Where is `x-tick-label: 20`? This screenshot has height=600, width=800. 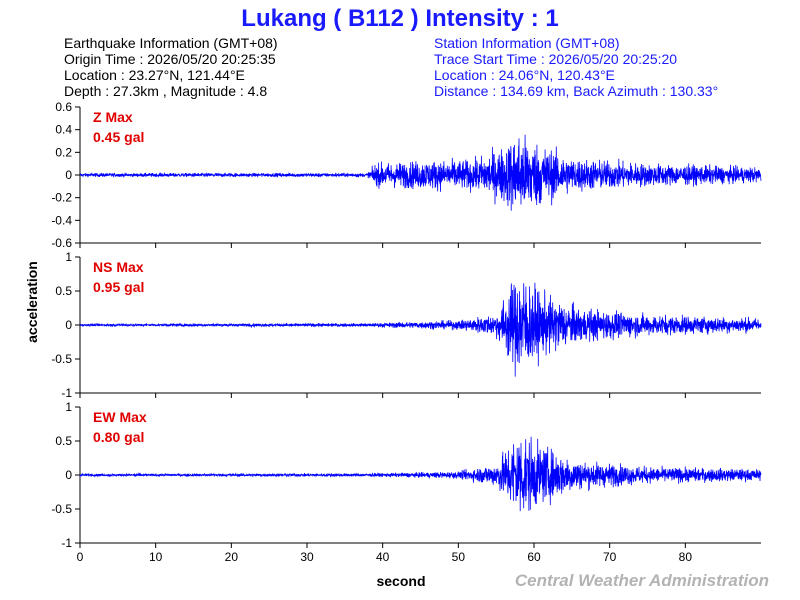 x-tick-label: 20 is located at coordinates (232, 557).